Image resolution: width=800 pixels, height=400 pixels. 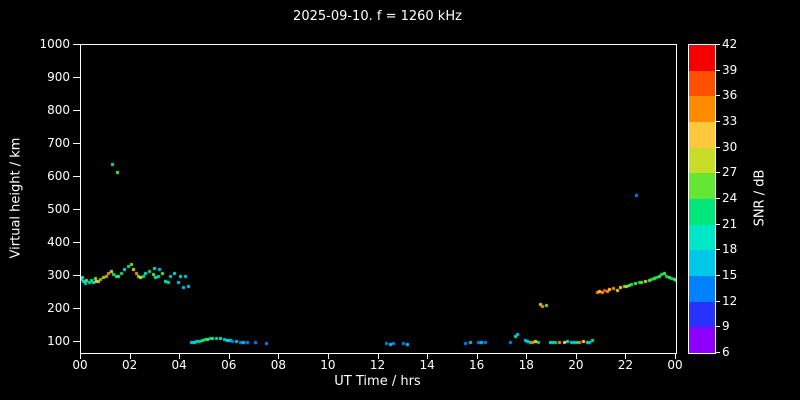 What do you see at coordinates (377, 381) in the screenshot?
I see `x-axis-label: UT Time / hrs` at bounding box center [377, 381].